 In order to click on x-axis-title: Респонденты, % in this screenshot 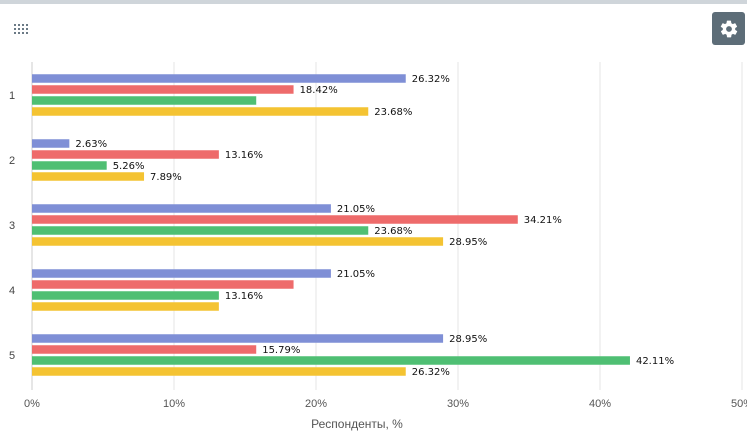, I will do `click(357, 424)`.